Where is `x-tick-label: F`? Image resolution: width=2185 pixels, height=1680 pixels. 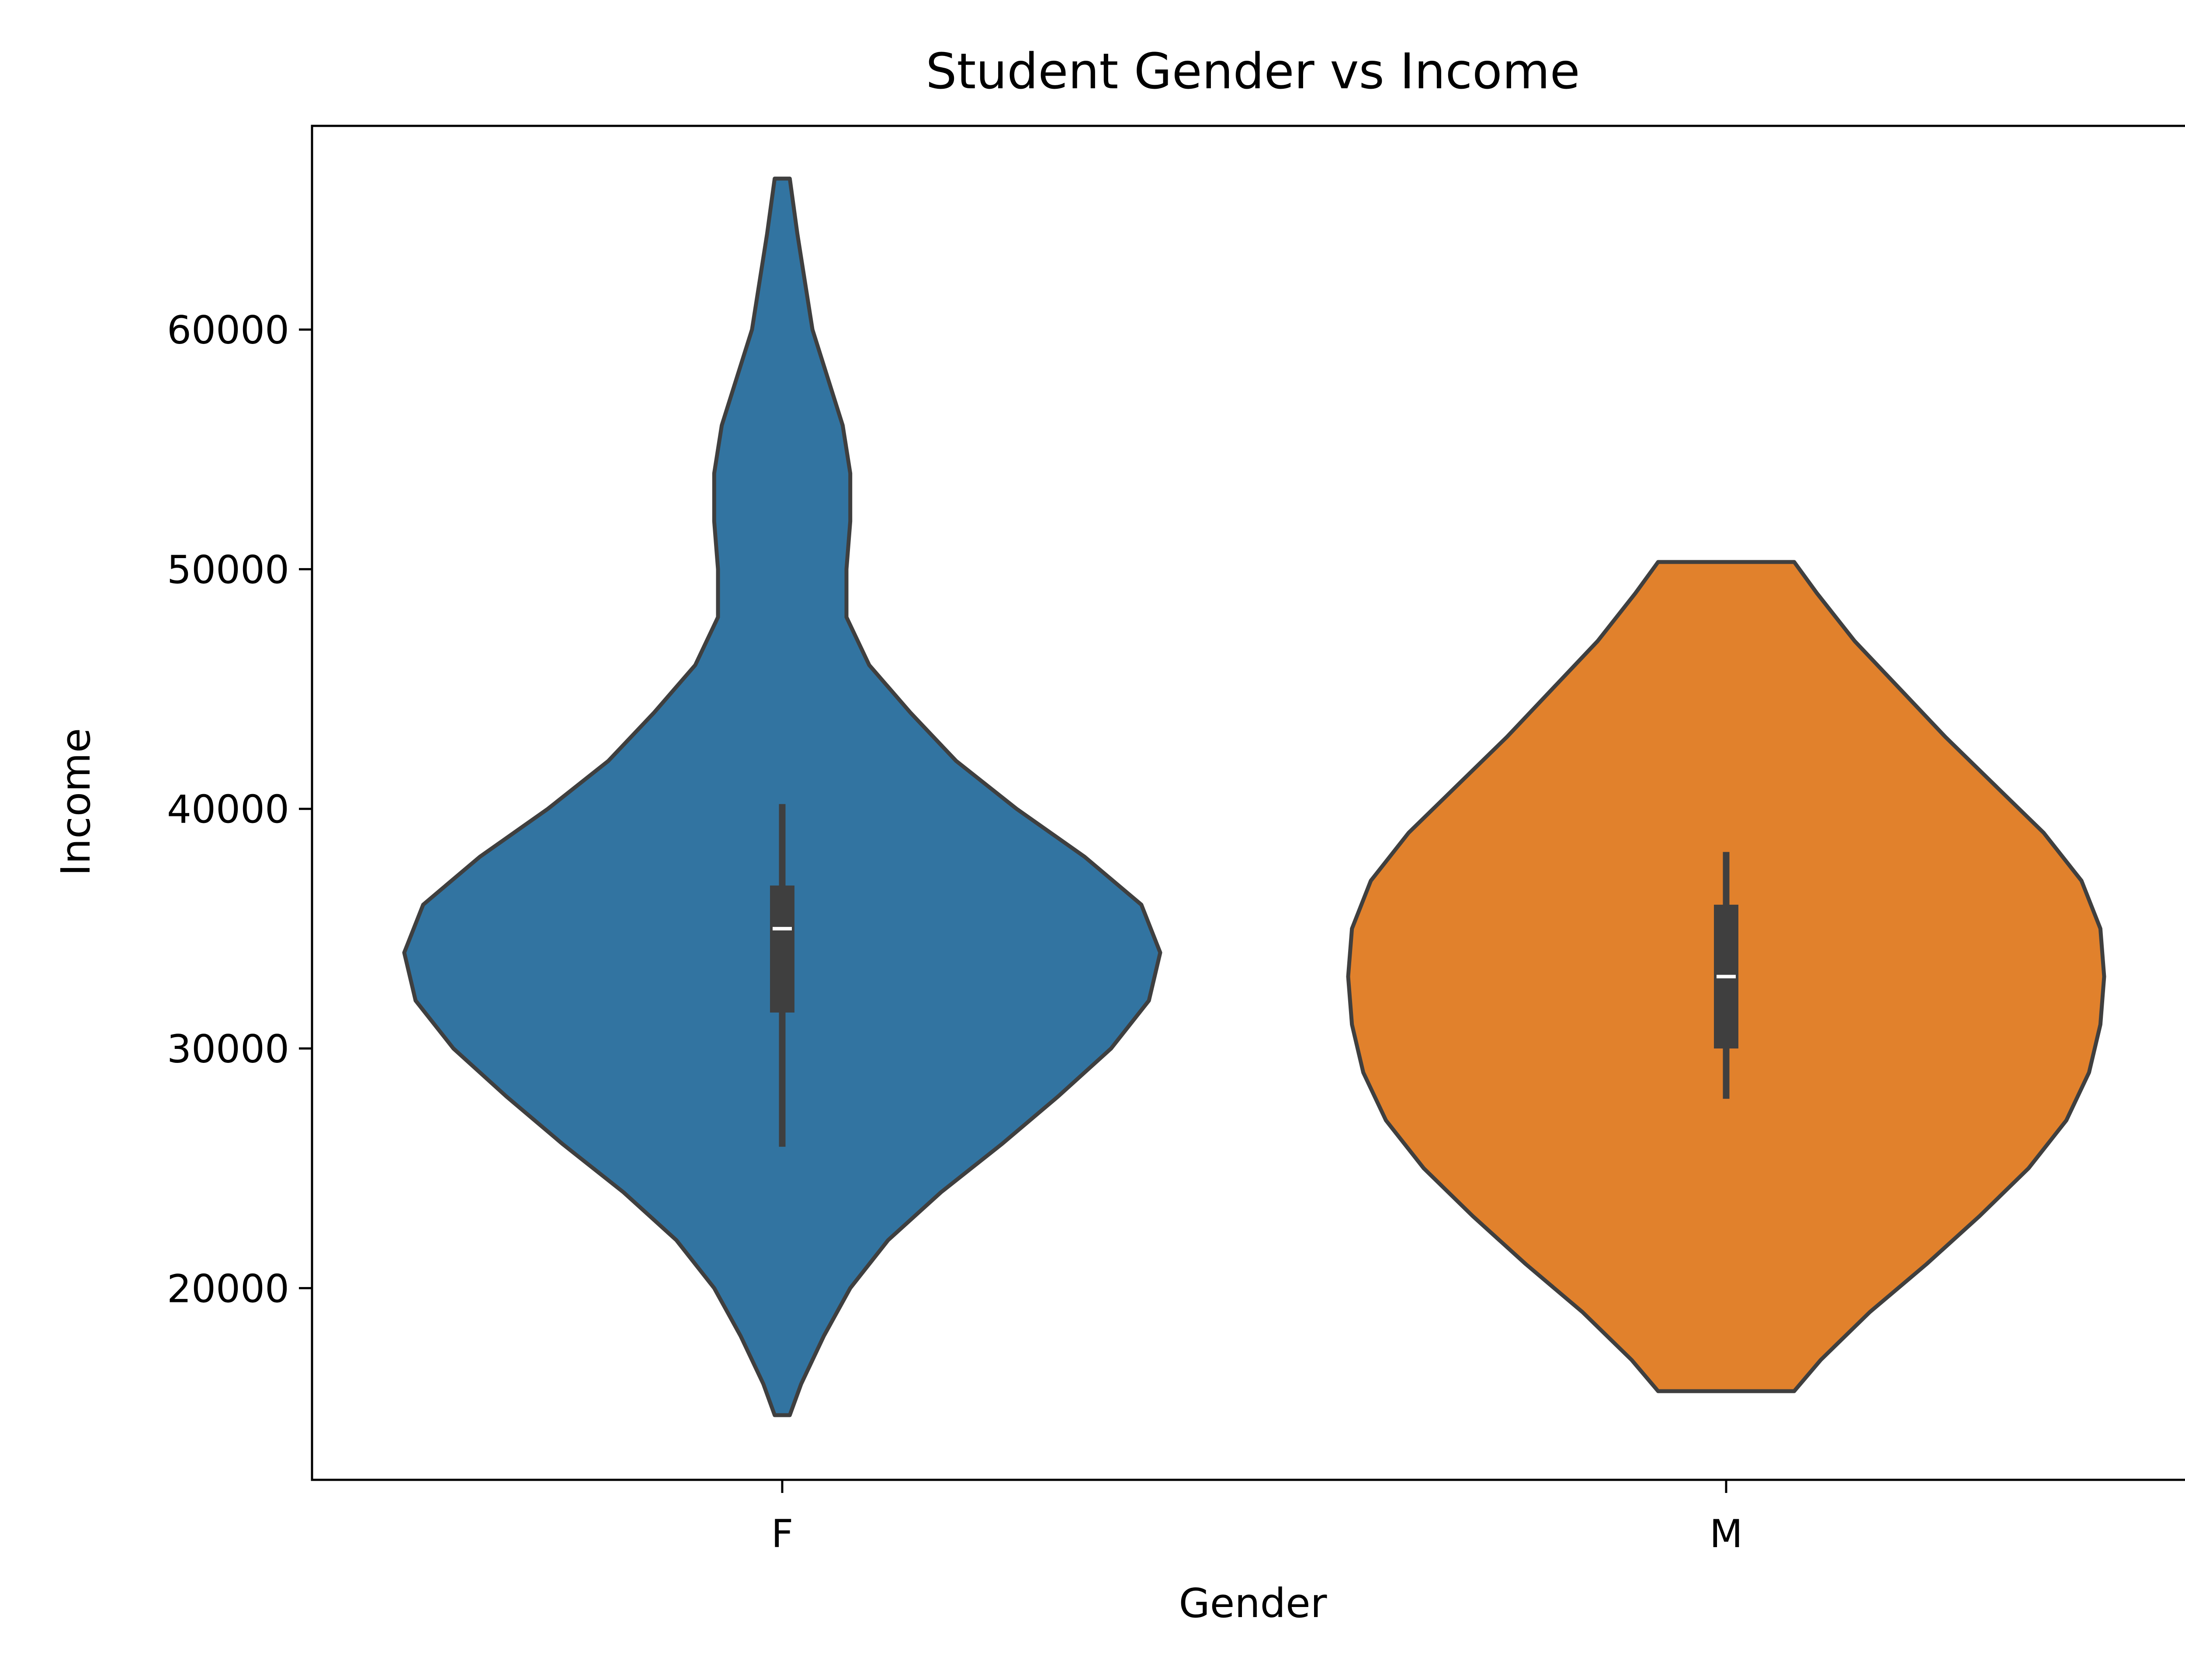
x-tick-label: F is located at coordinates (782, 1533).